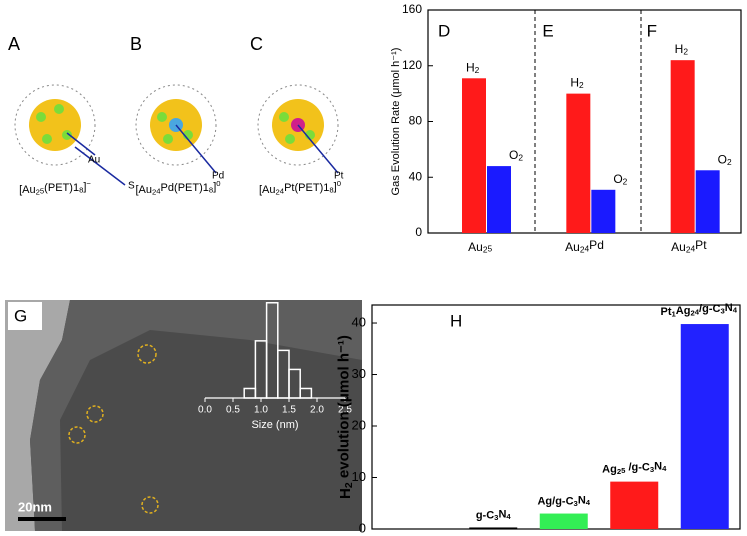 Image resolution: width=747 pixels, height=536 pixels. Describe the element at coordinates (37, 415) in the screenshot. I see `tem-background` at that location.